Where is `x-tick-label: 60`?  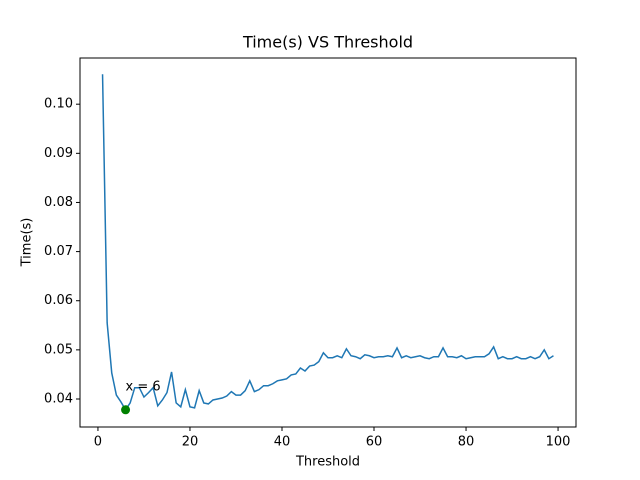
x-tick-label: 60 is located at coordinates (374, 442).